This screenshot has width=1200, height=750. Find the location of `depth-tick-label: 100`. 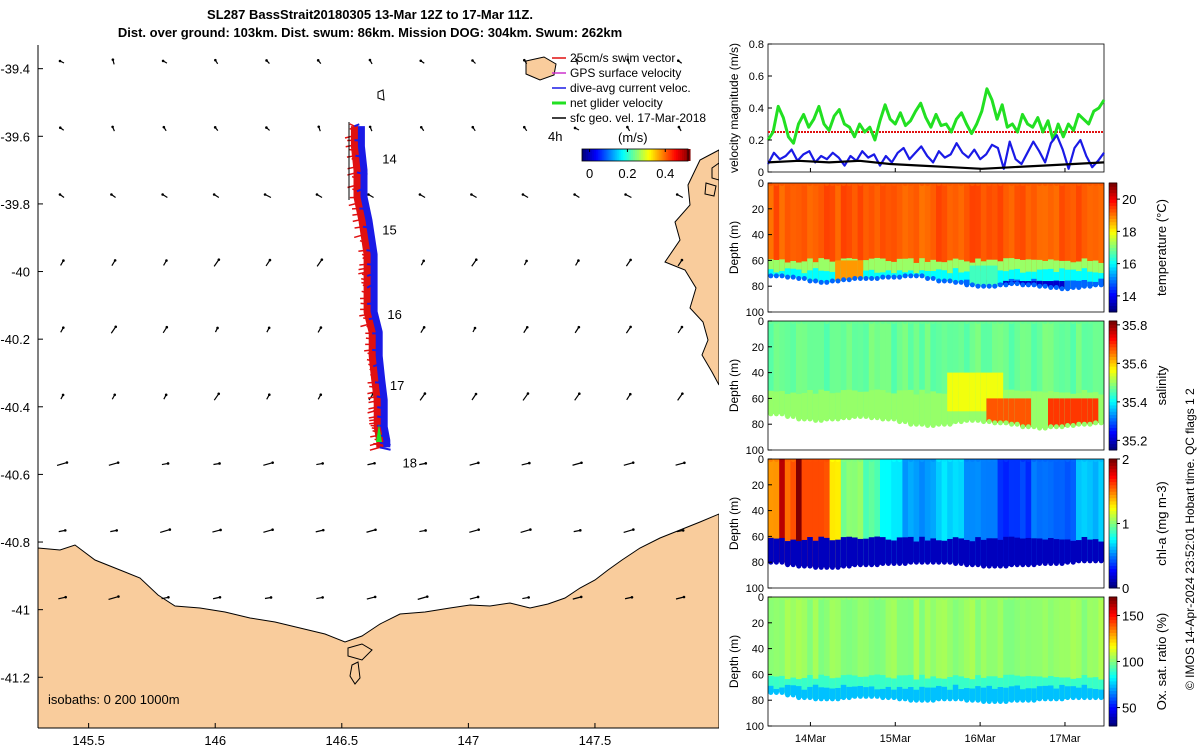

depth-tick-label: 100 is located at coordinates (755, 727).